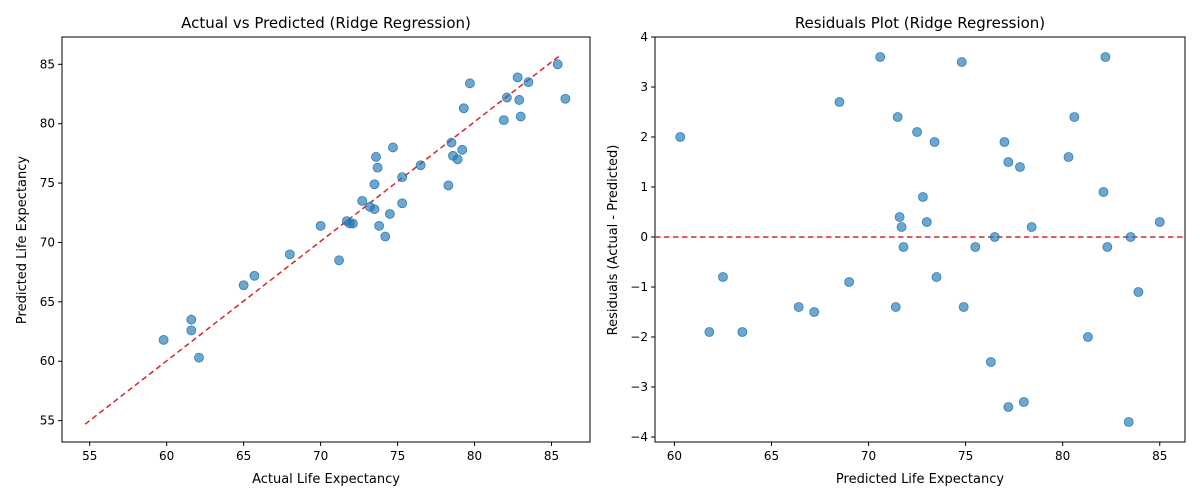  I want to click on x-axis-label: Actual Life Expectancy, so click(326, 479).